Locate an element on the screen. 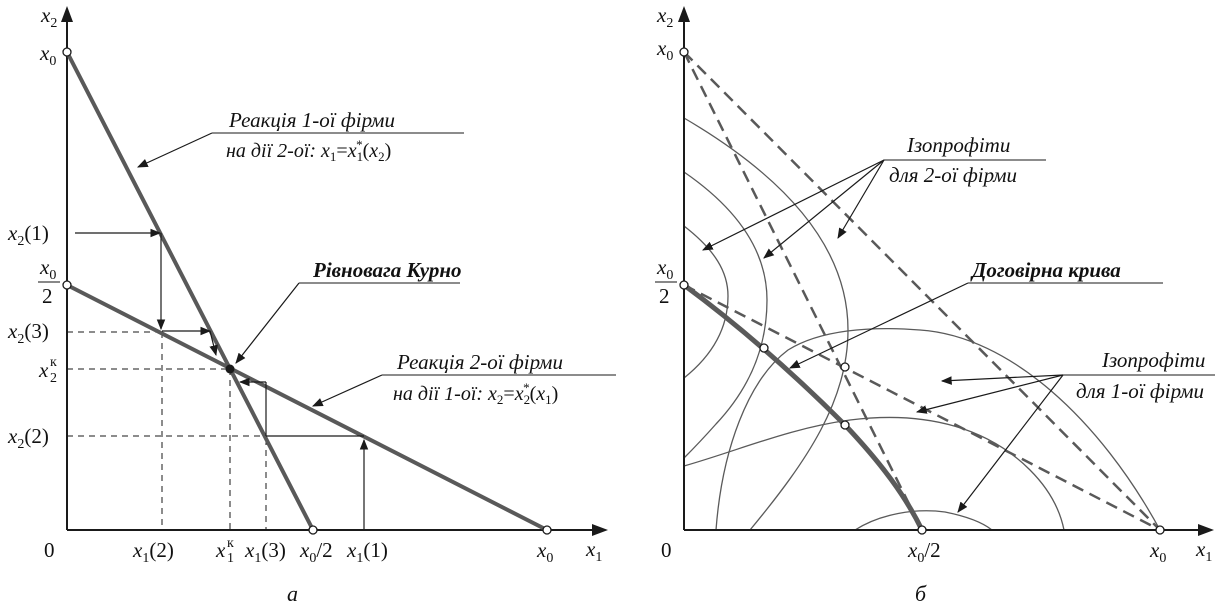  equilibrium-annotation: Рівновага Курно is located at coordinates (380, 271).